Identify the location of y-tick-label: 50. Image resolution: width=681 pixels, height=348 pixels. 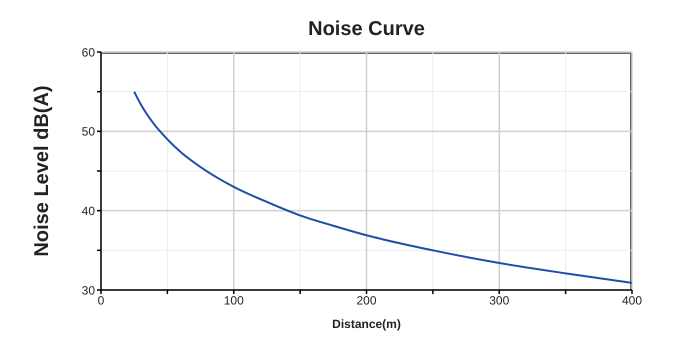
(89, 131).